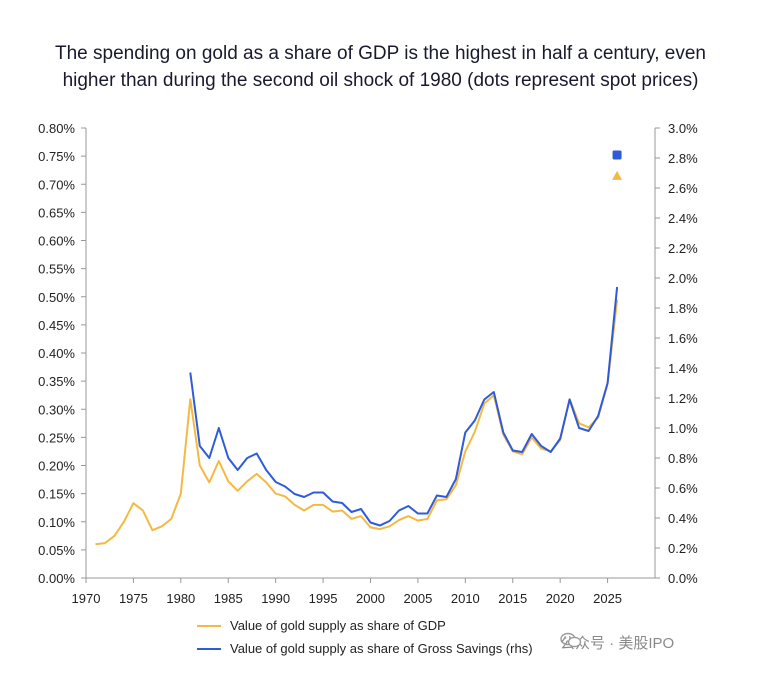 The image size is (761, 673). What do you see at coordinates (683, 128) in the screenshot?
I see `y-right-tick-label: 3.0%` at bounding box center [683, 128].